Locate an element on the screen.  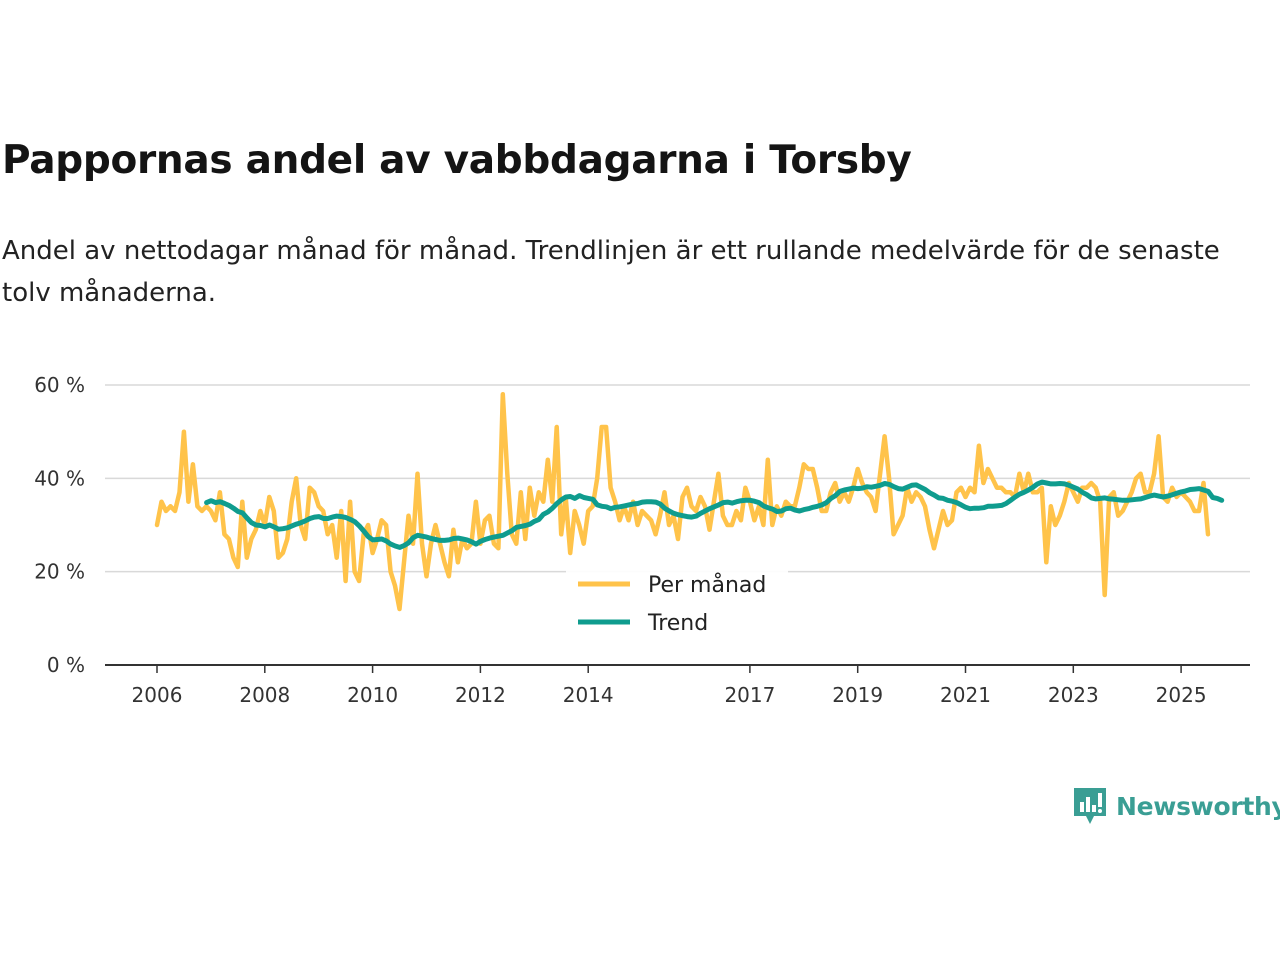
y-tick-label: 20 % is located at coordinates (59, 572).